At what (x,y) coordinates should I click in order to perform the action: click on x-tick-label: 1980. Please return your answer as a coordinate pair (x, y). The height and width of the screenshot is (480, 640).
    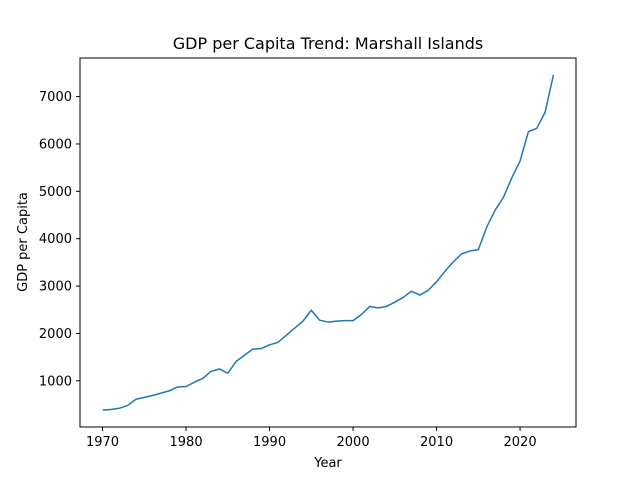
    Looking at the image, I should click on (186, 442).